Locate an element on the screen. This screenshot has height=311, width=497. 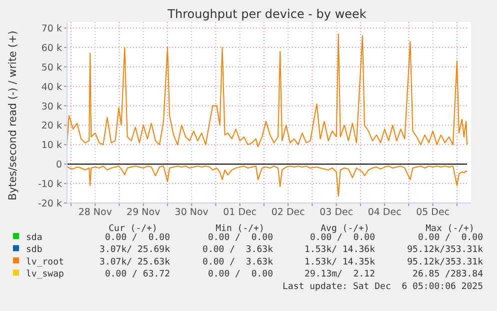
y-tick-label: 70 k is located at coordinates (51, 29).